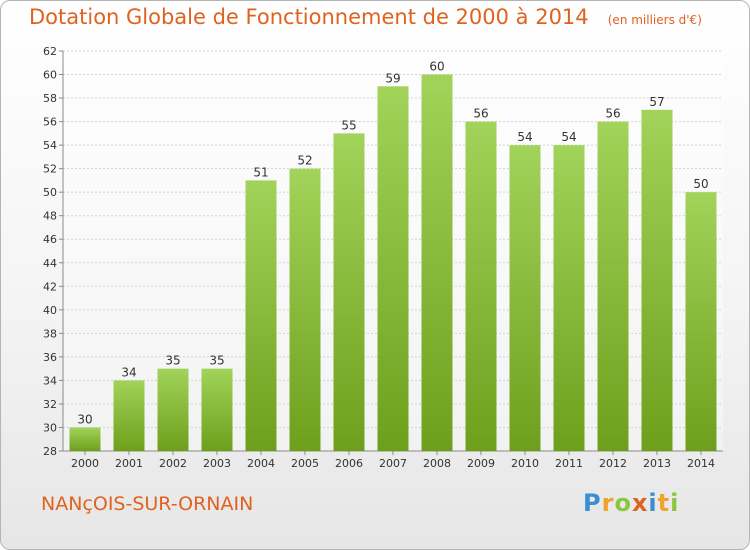  Describe the element at coordinates (217, 463) in the screenshot. I see `x-tick-label: 2003` at that location.